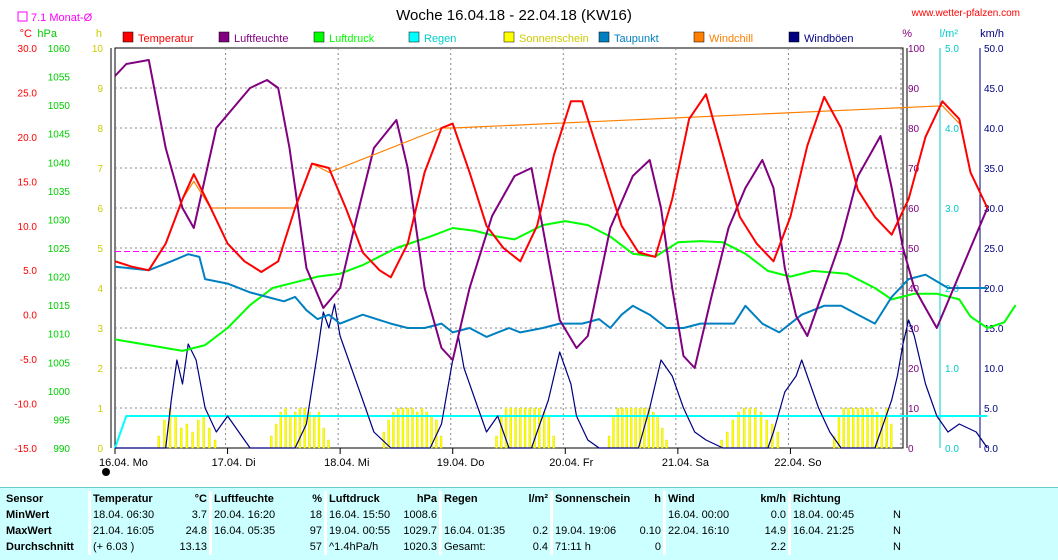 Image resolution: width=1058 pixels, height=560 pixels. What do you see at coordinates (778, 515) in the screenshot?
I see `stats-cell-wind-v: 0.0` at bounding box center [778, 515].